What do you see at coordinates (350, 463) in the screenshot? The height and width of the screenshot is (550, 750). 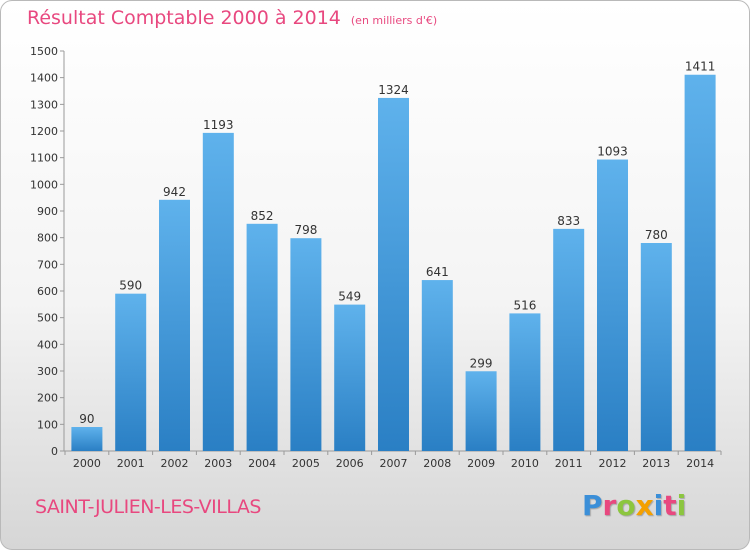 I see `x-tick-label-2006: 2006` at bounding box center [350, 463].